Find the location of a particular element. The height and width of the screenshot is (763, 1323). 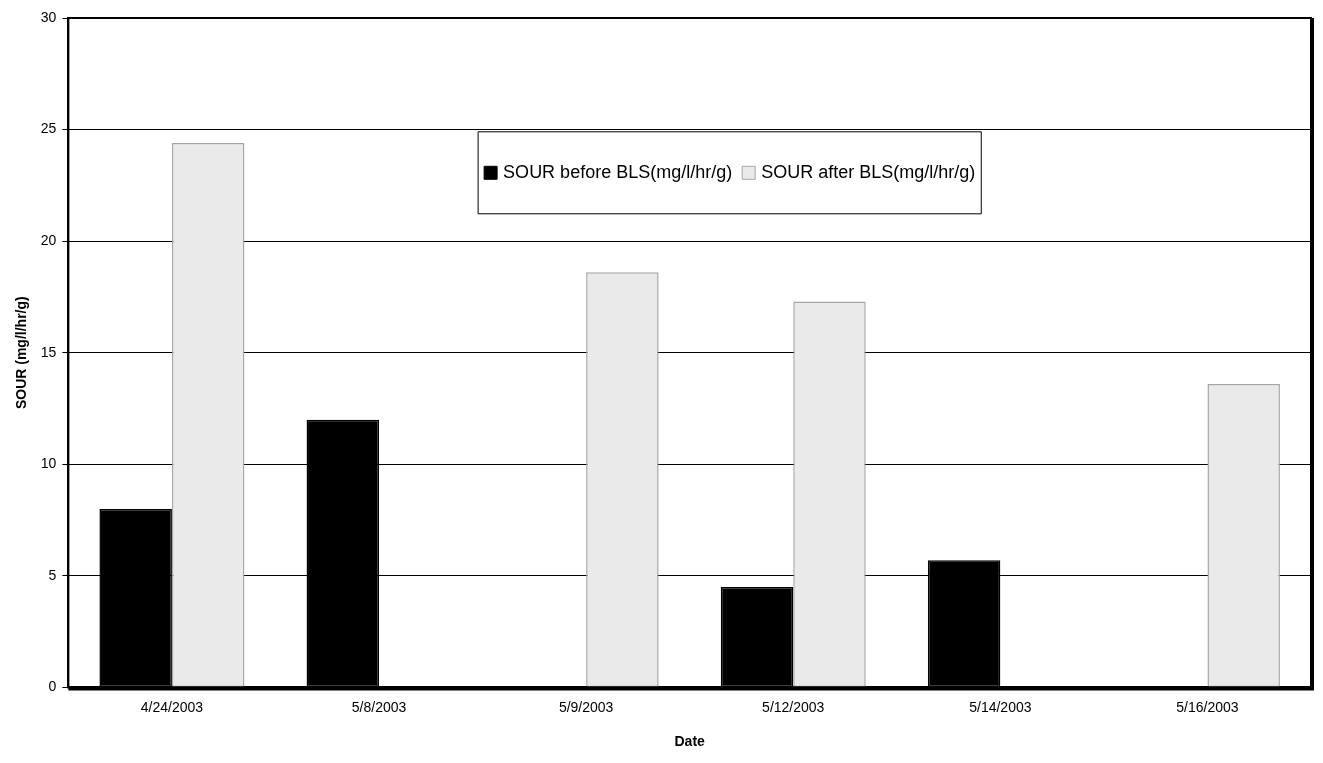

x-tick-label: 5/8/2003 is located at coordinates (379, 706).